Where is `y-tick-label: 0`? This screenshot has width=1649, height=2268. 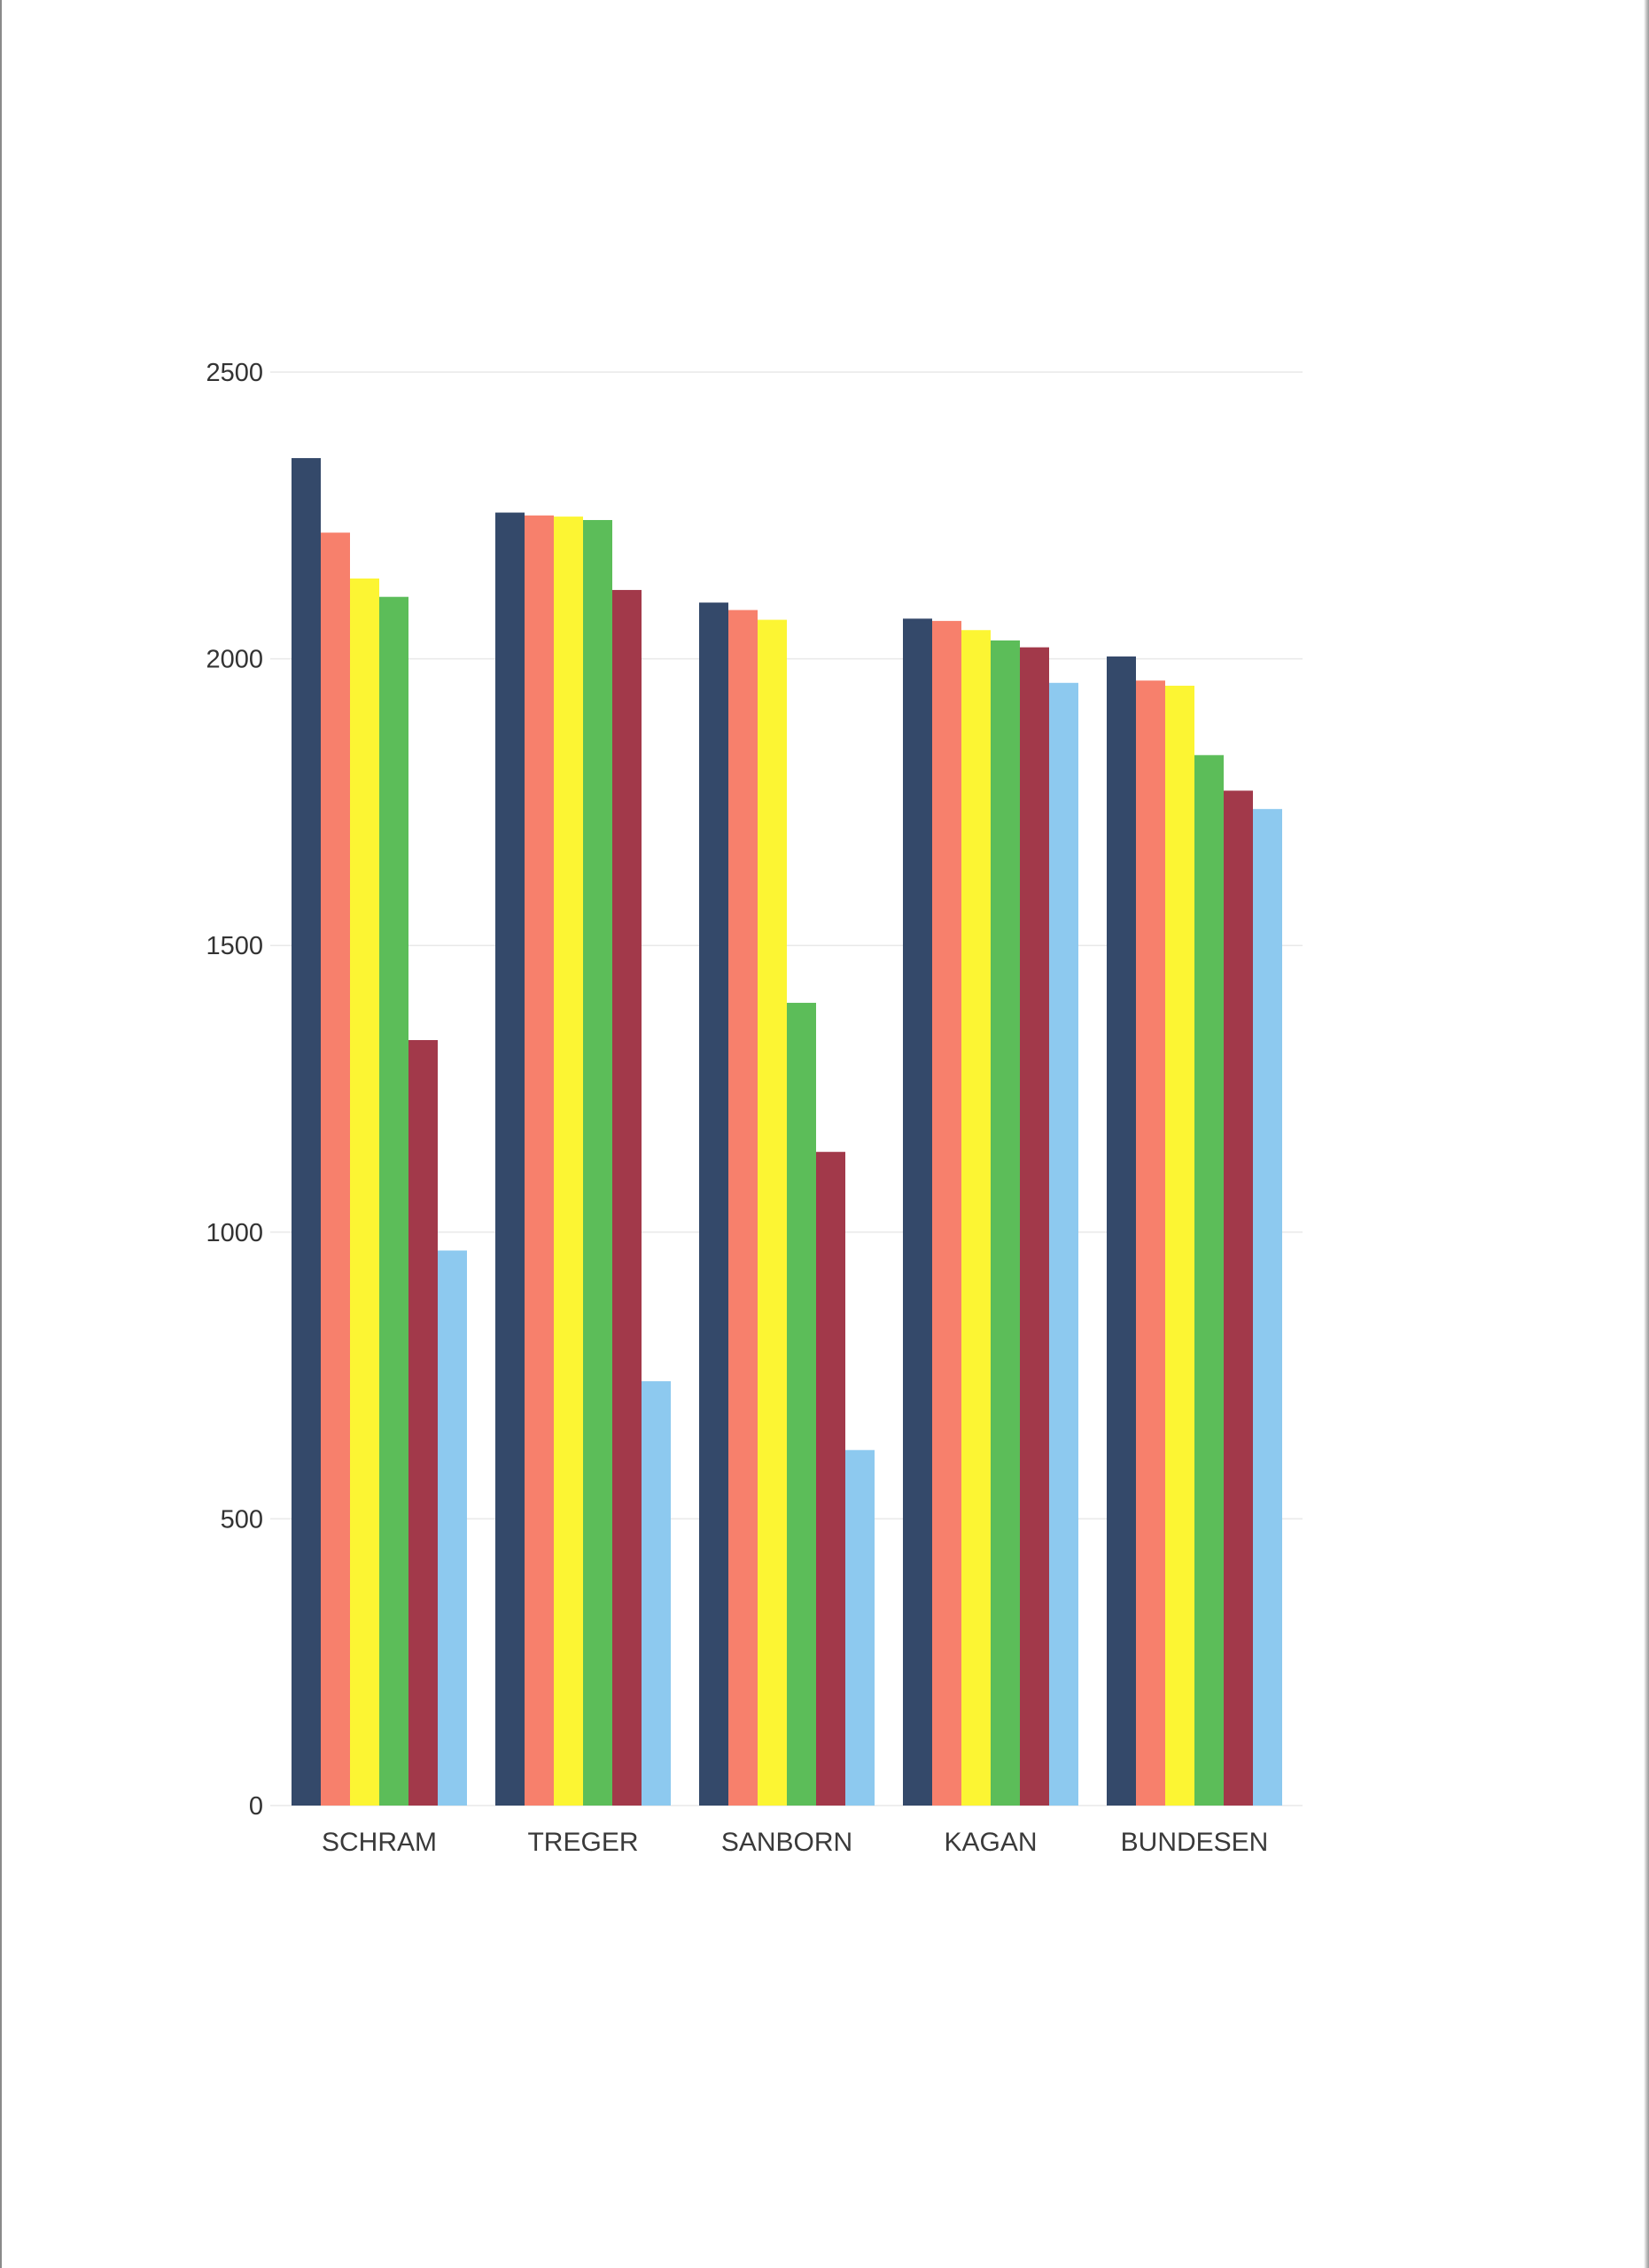
y-tick-label: 0 is located at coordinates (256, 1806).